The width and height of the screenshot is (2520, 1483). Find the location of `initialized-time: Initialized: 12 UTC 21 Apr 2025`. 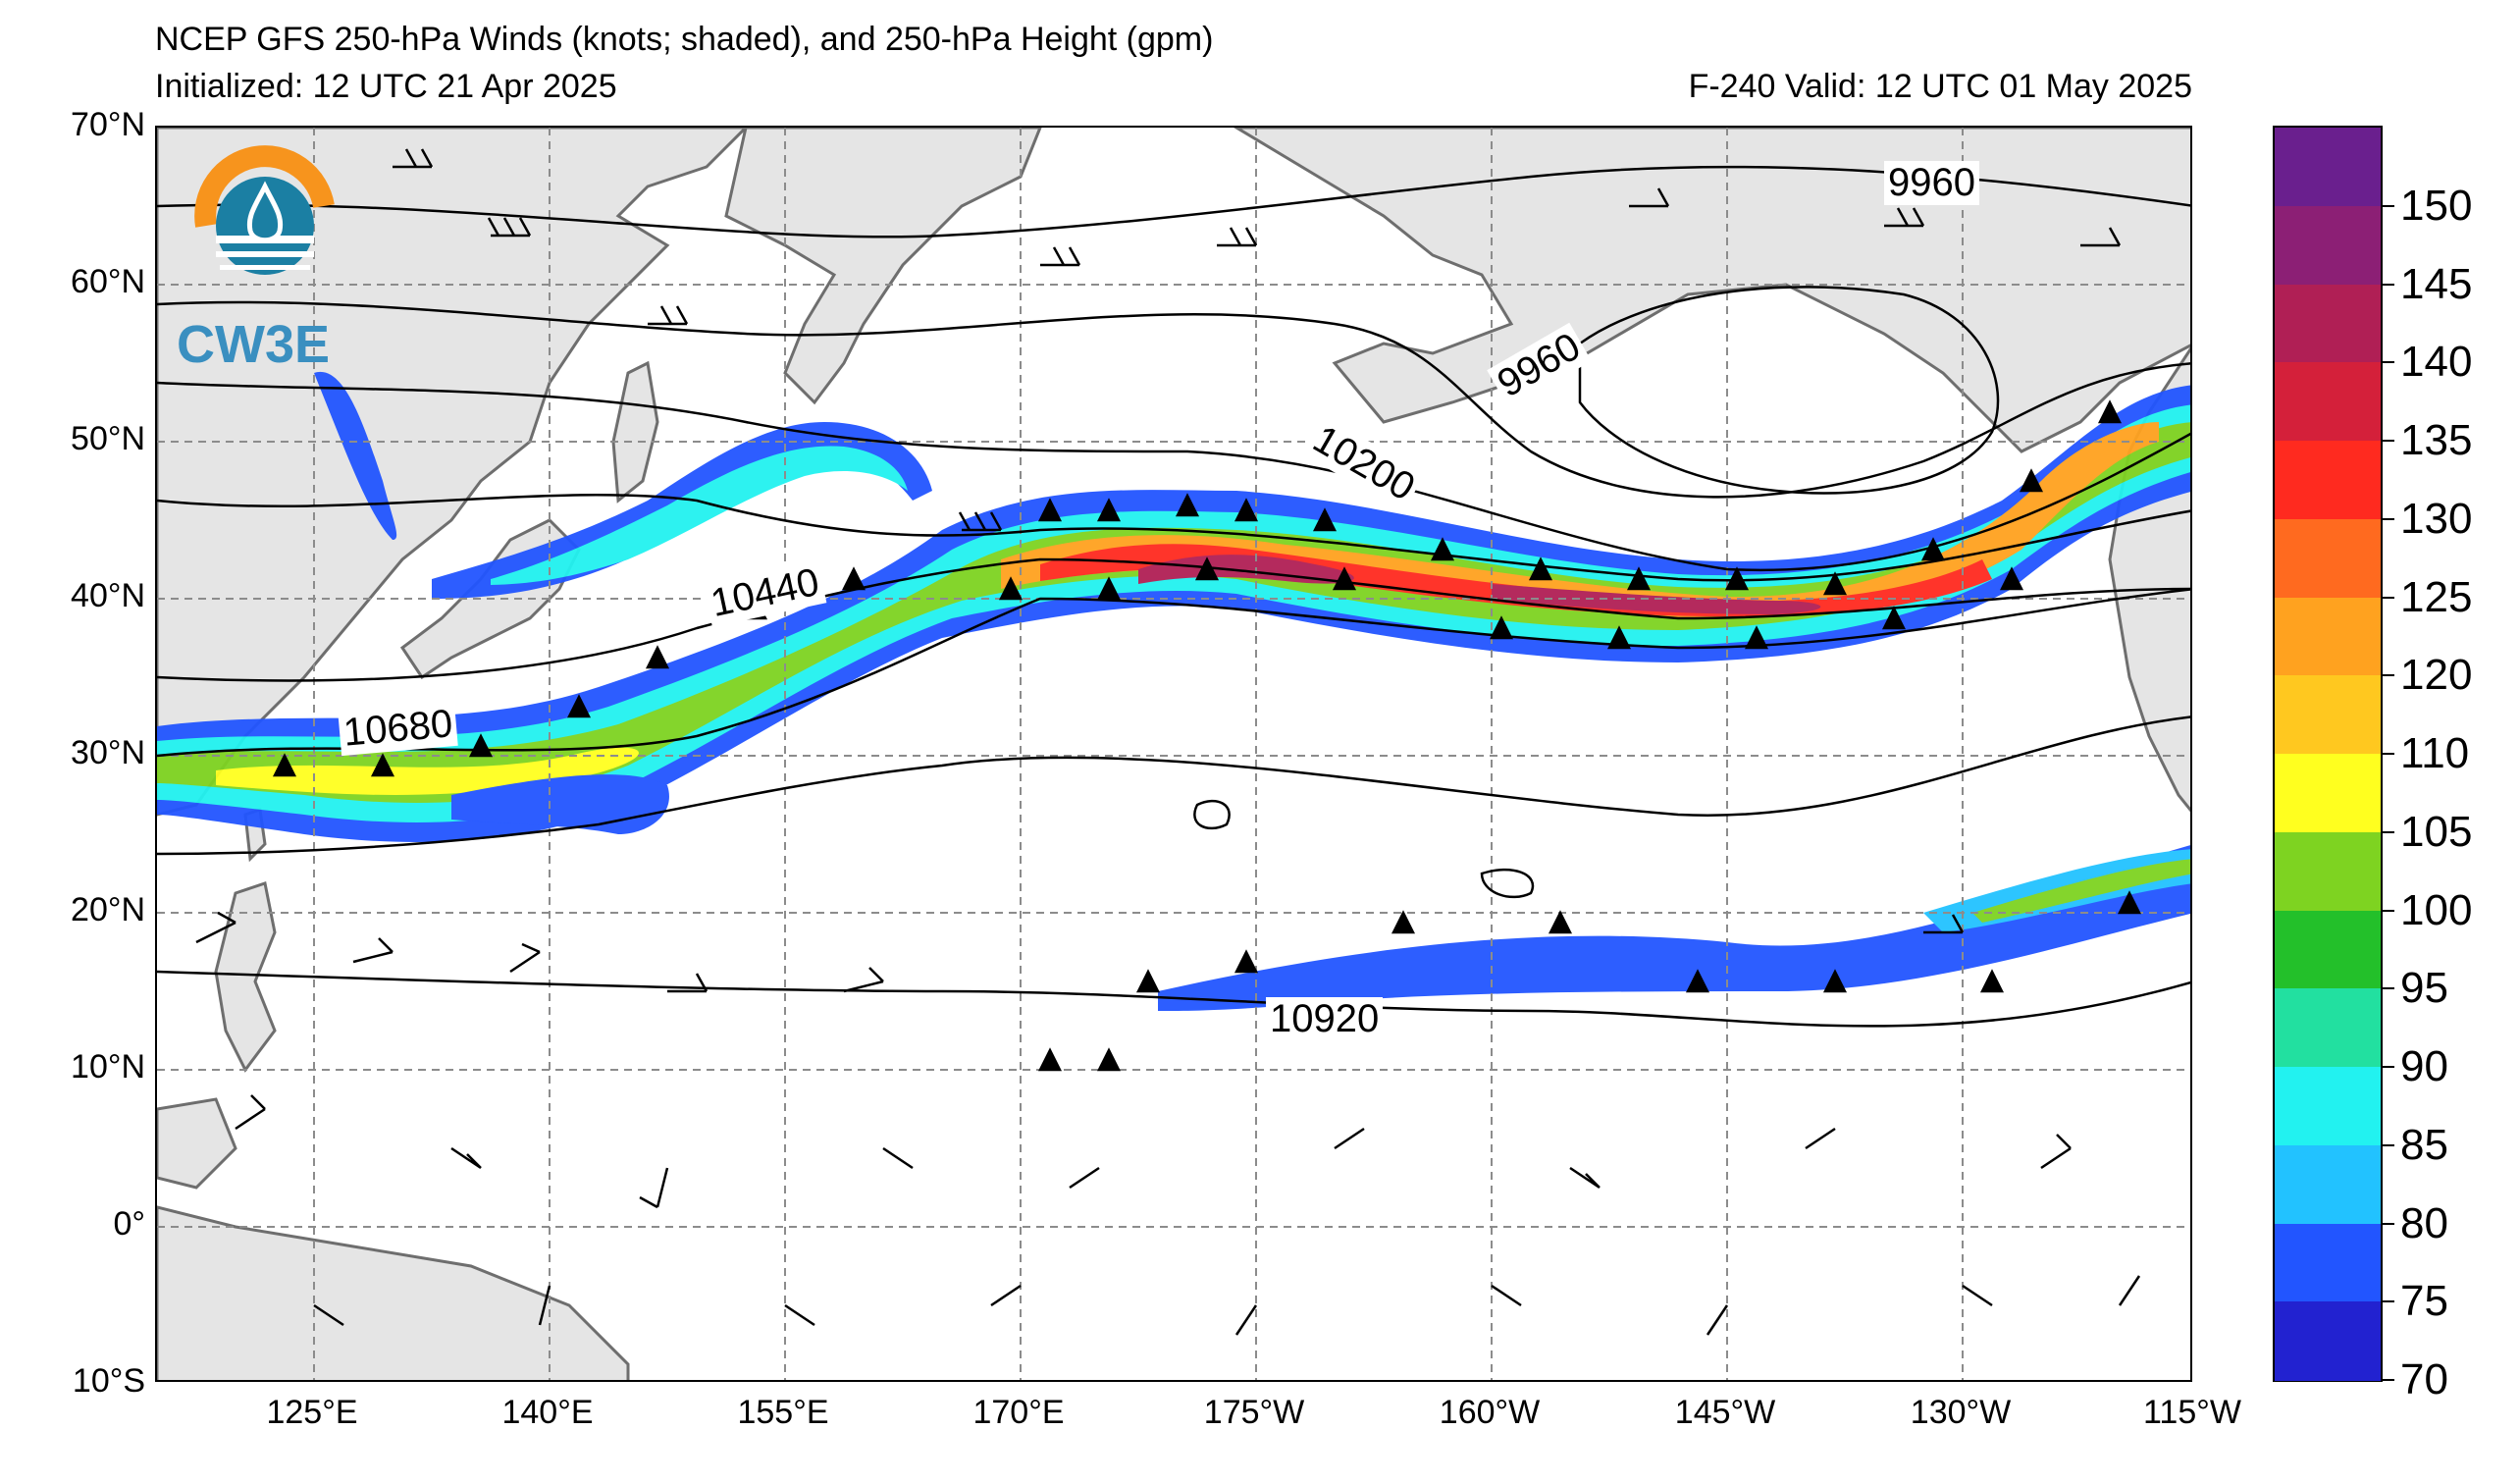

initialized-time: Initialized: 12 UTC 21 Apr 2025 is located at coordinates (386, 87).